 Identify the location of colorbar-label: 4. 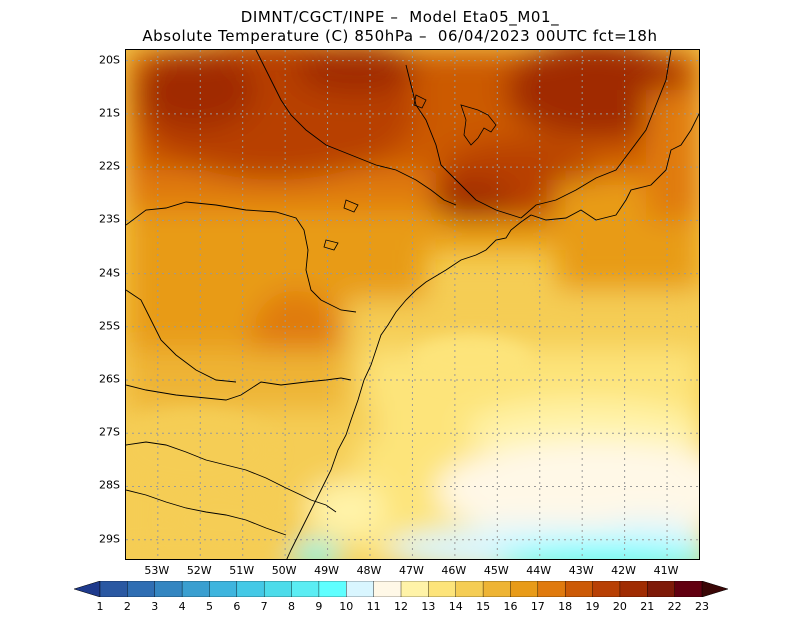
(182, 606).